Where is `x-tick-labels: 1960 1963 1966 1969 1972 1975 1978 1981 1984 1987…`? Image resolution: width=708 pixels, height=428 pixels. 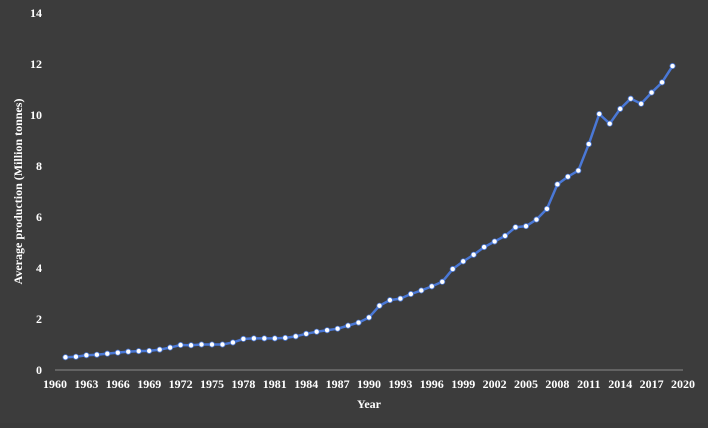
x-tick-labels: 1960 1963 1966 1969 1972 1975 1978 1981 1984 1987… is located at coordinates (369, 384).